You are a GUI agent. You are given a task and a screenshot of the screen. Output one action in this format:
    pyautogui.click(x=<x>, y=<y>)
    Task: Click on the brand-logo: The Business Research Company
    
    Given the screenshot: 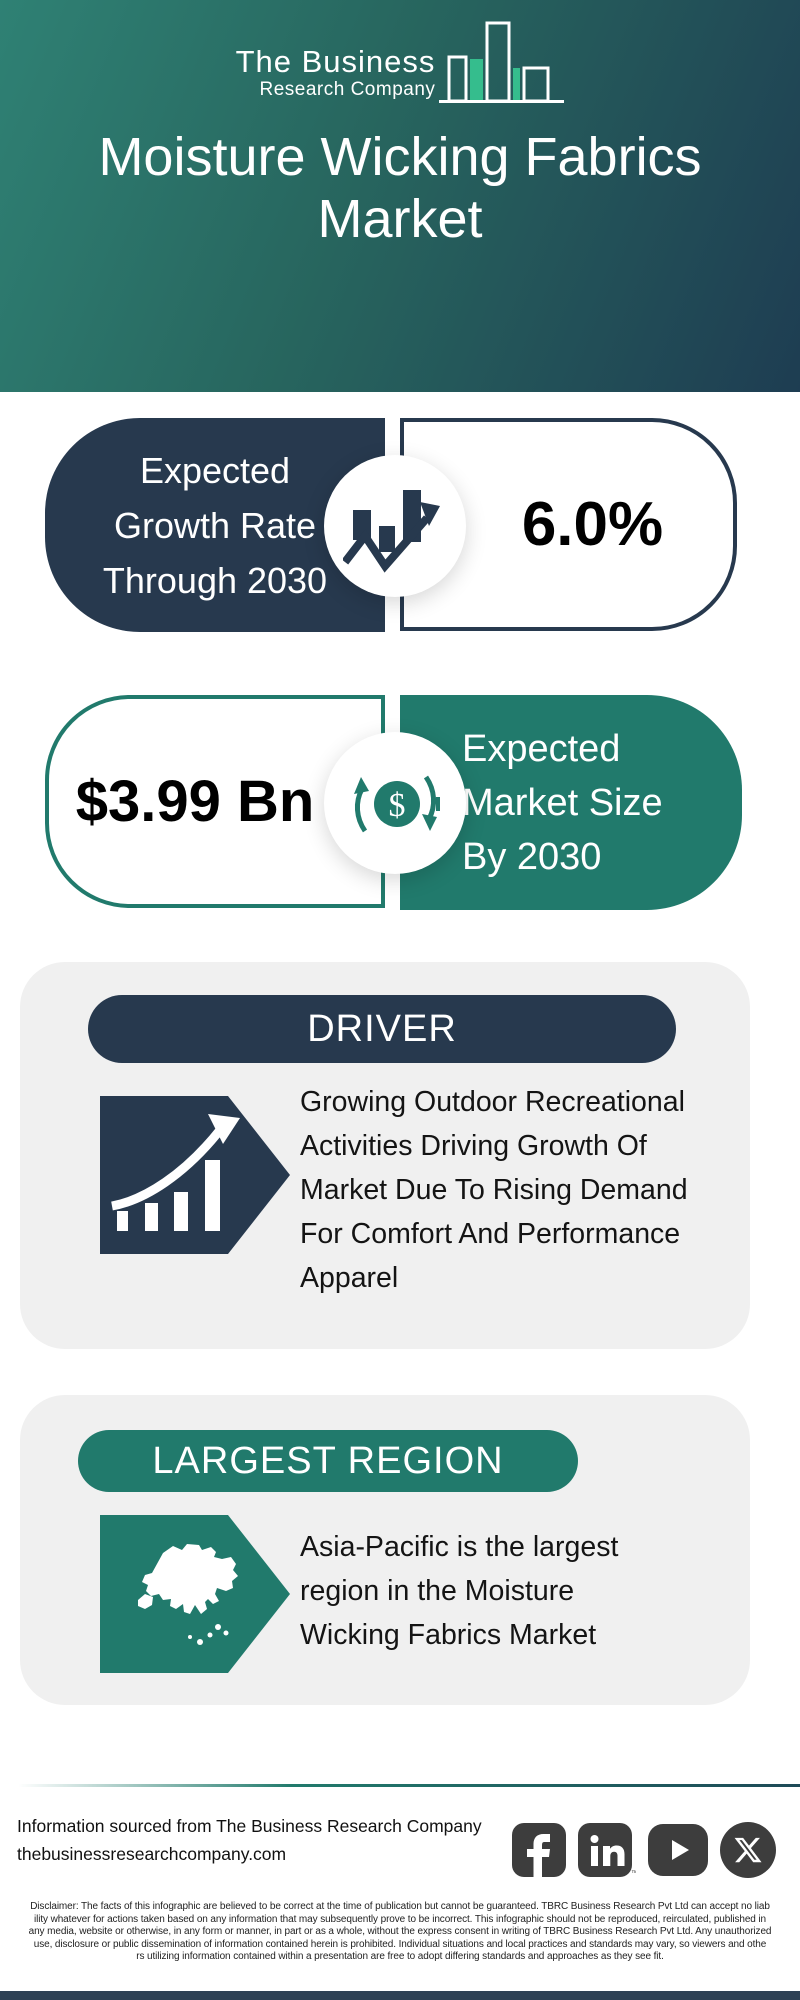 What is the action you would take?
    pyautogui.click(x=400, y=64)
    